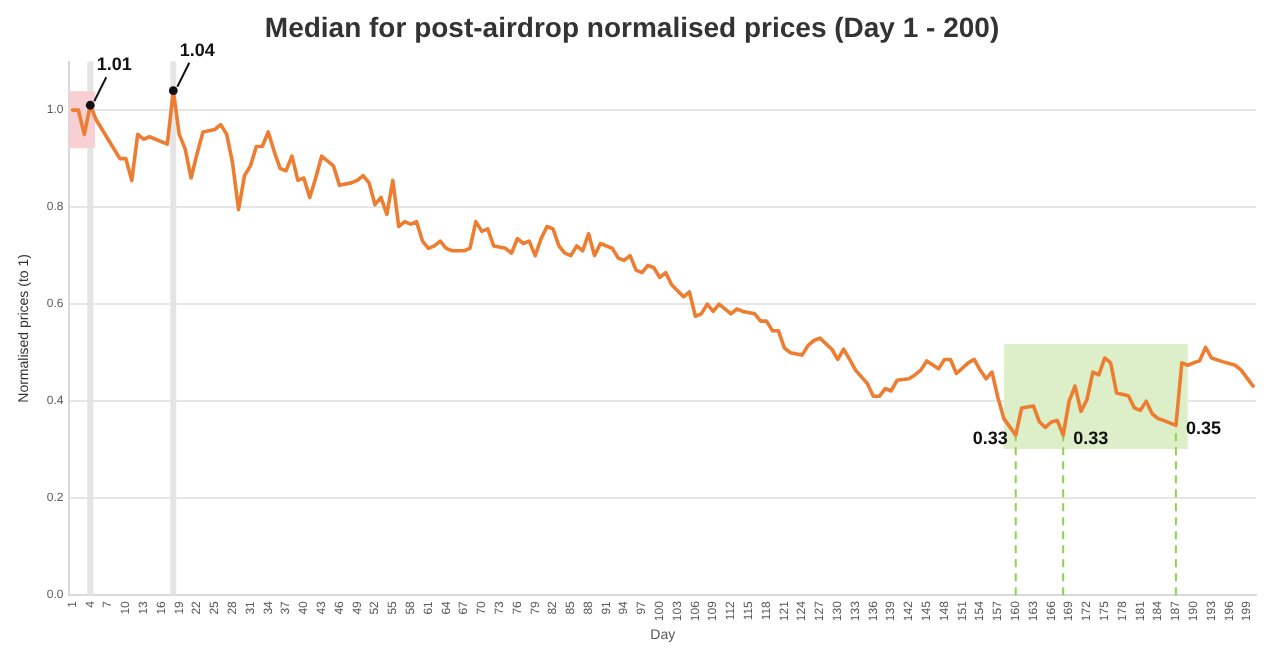  Describe the element at coordinates (197, 49) in the screenshot. I see `annotation: 1.04` at that location.